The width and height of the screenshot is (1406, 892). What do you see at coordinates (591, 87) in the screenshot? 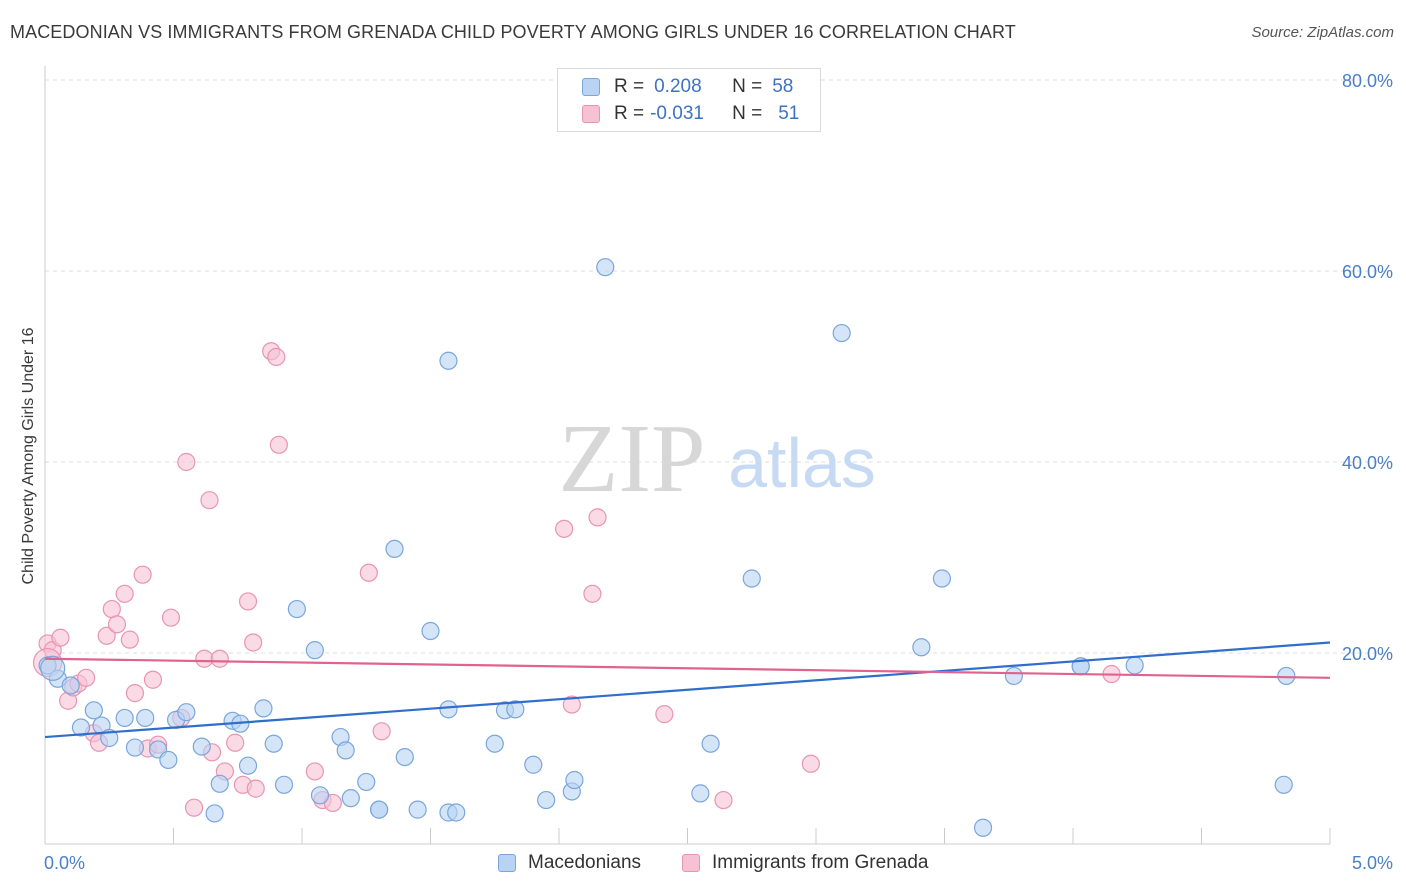
I see `macedonians-swatch` at bounding box center [591, 87].